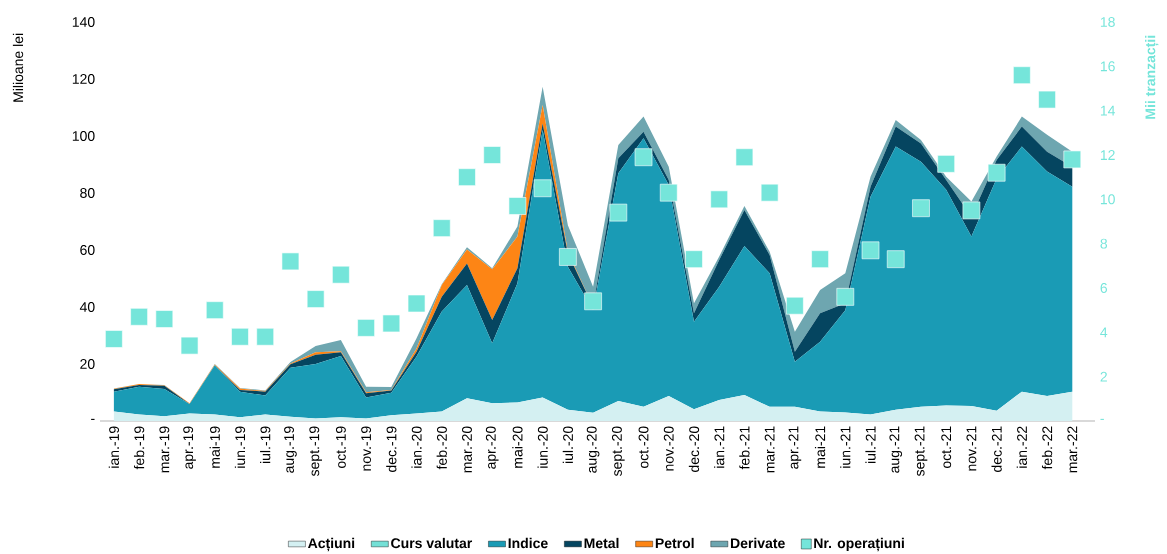 The height and width of the screenshot is (554, 1167). What do you see at coordinates (93, 419) in the screenshot?
I see `y-tick-label: -` at bounding box center [93, 419].